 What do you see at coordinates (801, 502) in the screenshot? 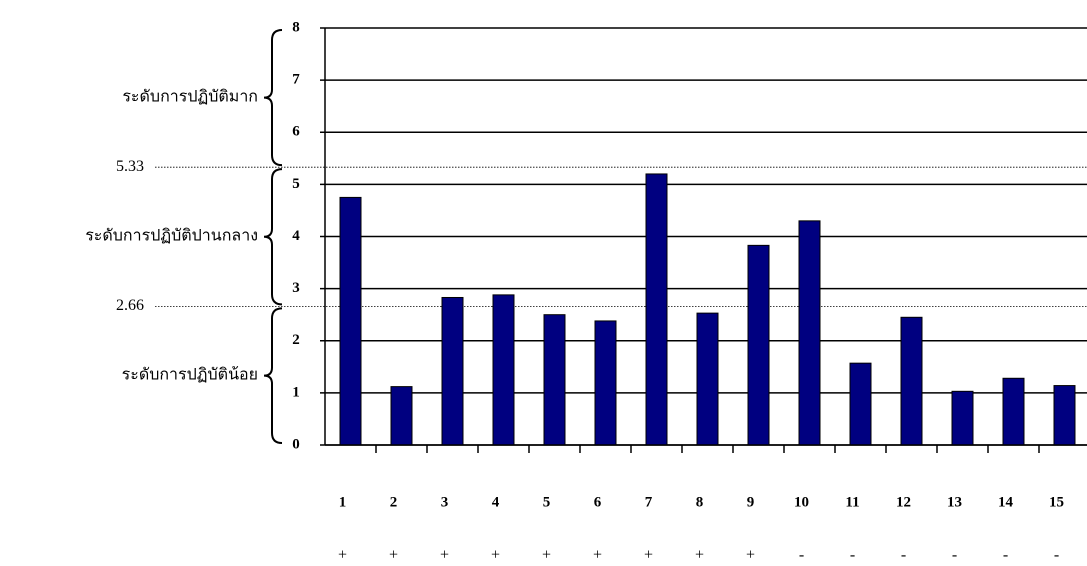
I see `x-tick-label: 10` at bounding box center [801, 502].